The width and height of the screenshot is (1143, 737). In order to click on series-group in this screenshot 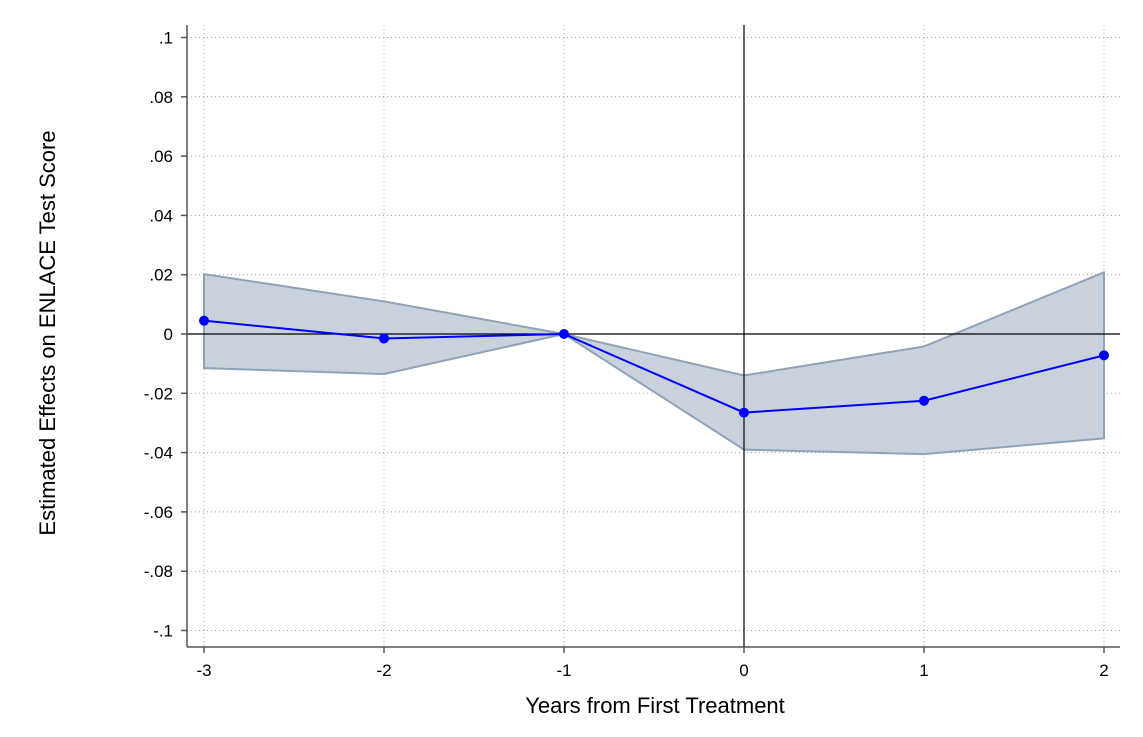, I will do `click(654, 366)`.